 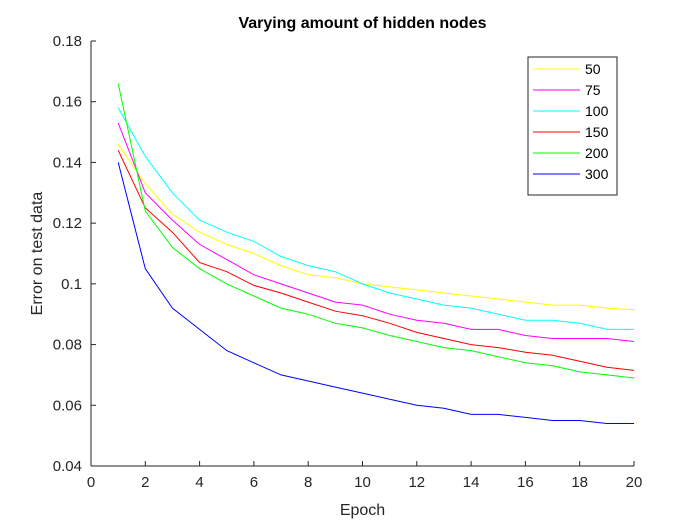 What do you see at coordinates (362, 482) in the screenshot?
I see `x-tick-label: 10` at bounding box center [362, 482].